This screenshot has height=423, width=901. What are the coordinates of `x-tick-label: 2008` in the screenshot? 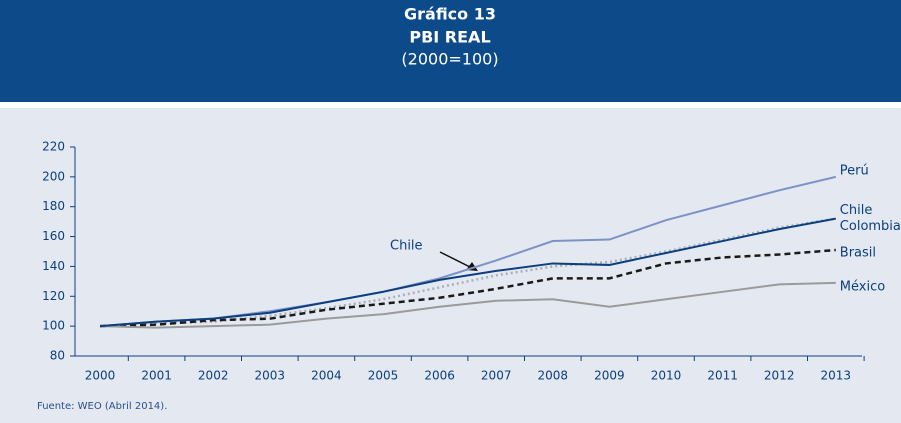 It's located at (553, 376).